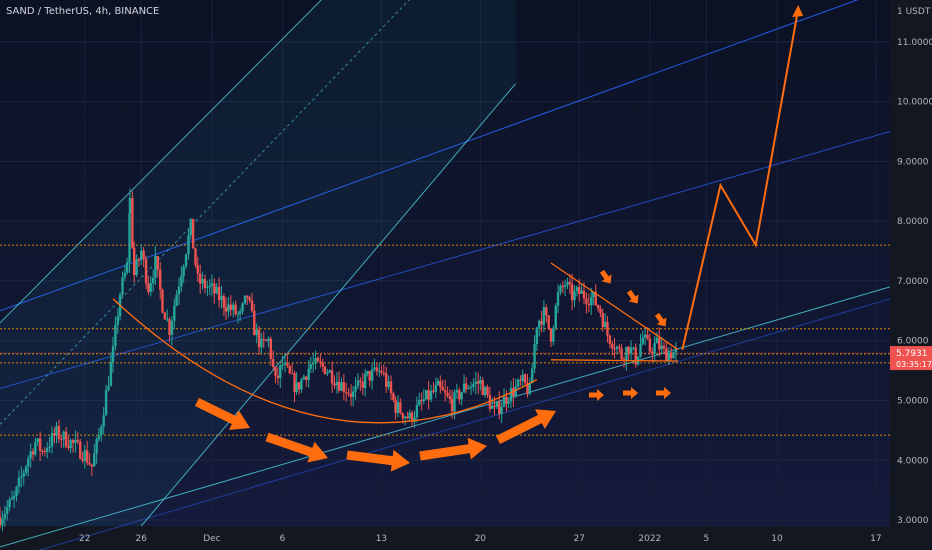 The height and width of the screenshot is (550, 932). What do you see at coordinates (914, 43) in the screenshot?
I see `y-tick-label: 11.0000` at bounding box center [914, 43].